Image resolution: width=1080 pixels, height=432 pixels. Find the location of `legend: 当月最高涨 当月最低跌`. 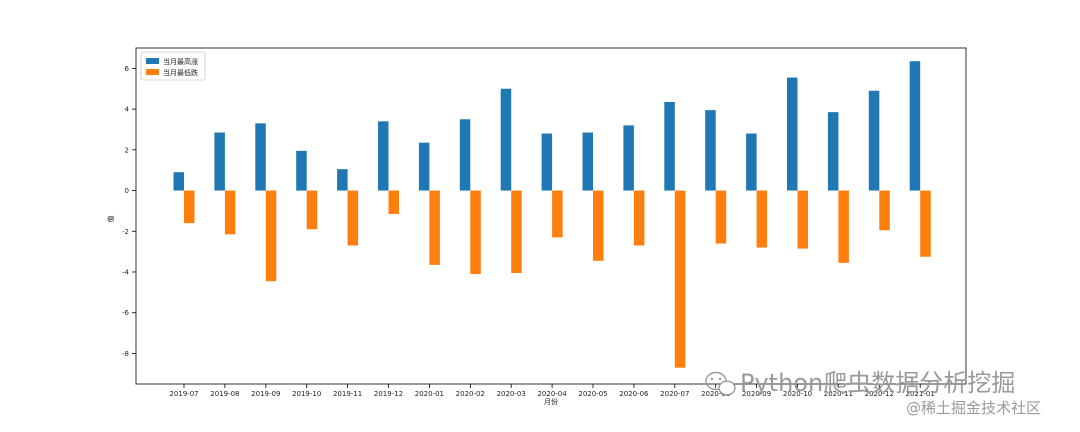

legend: 当月最高涨 当月最低跌 is located at coordinates (173, 66).